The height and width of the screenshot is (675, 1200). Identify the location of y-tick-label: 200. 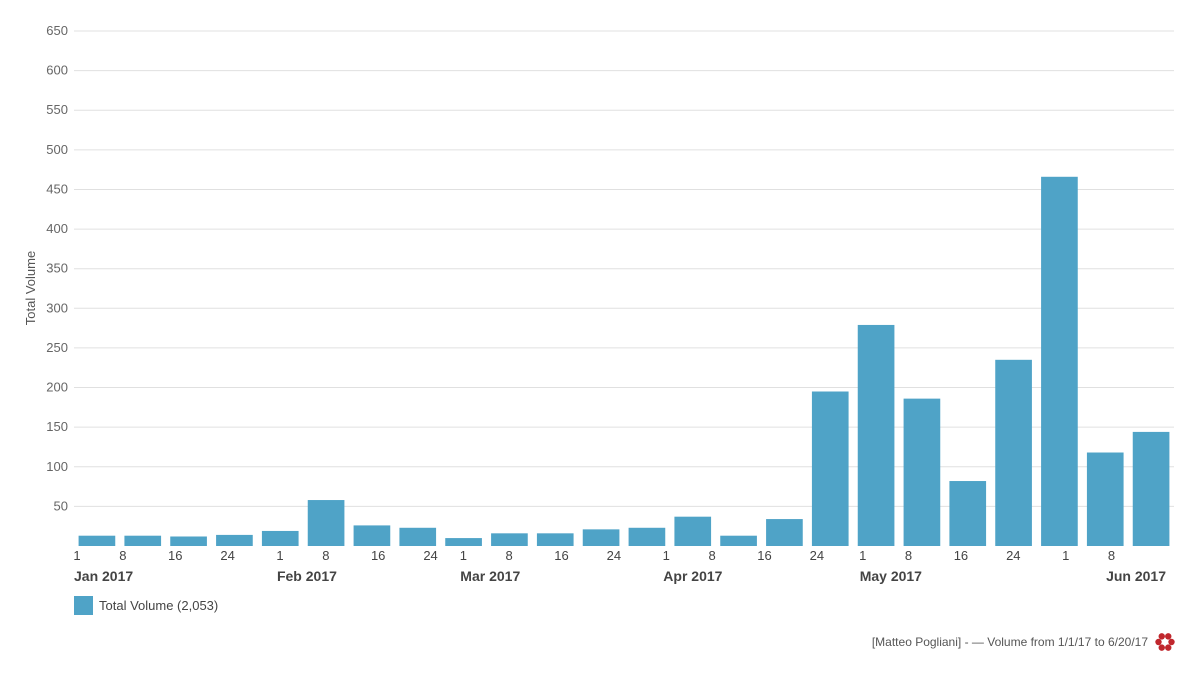
(57, 387).